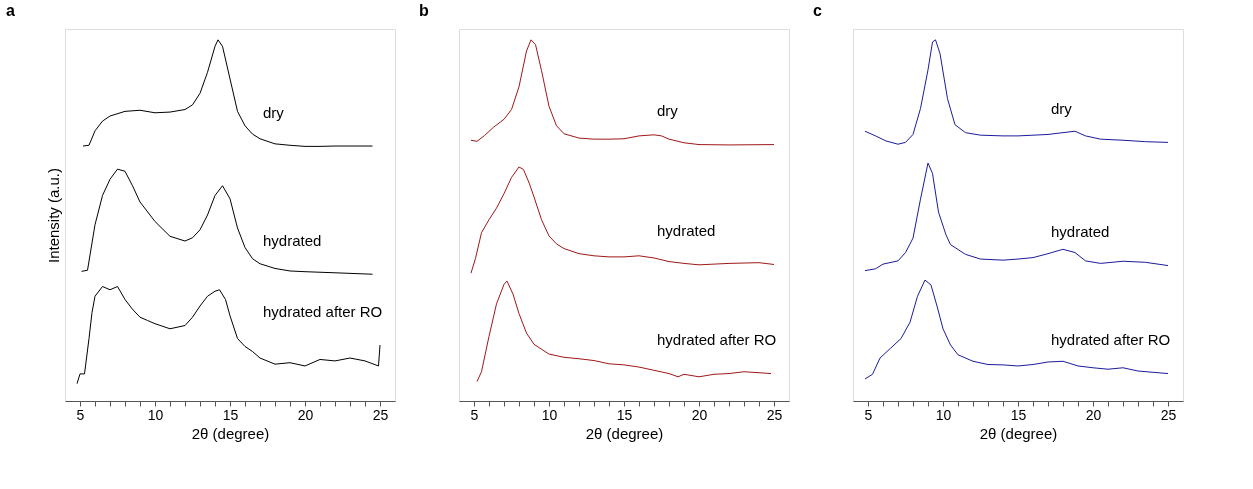 Image resolution: width=1253 pixels, height=489 pixels. What do you see at coordinates (424, 10) in the screenshot?
I see `chart-title: b` at bounding box center [424, 10].